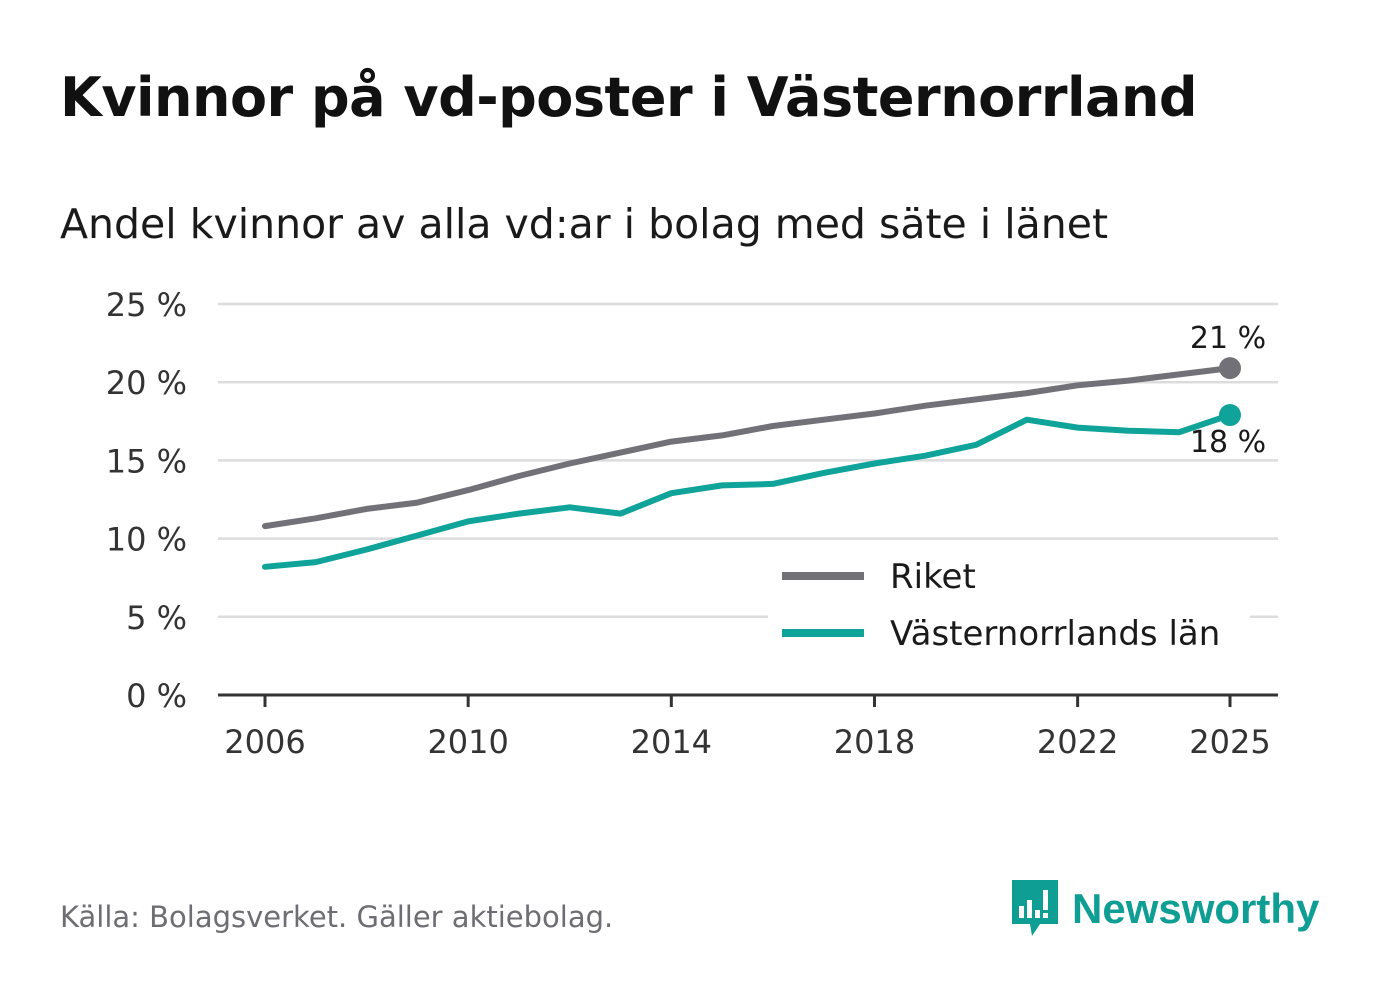 This screenshot has width=1382, height=999. Describe the element at coordinates (1196, 908) in the screenshot. I see `brand-name: Newsworthy` at that location.